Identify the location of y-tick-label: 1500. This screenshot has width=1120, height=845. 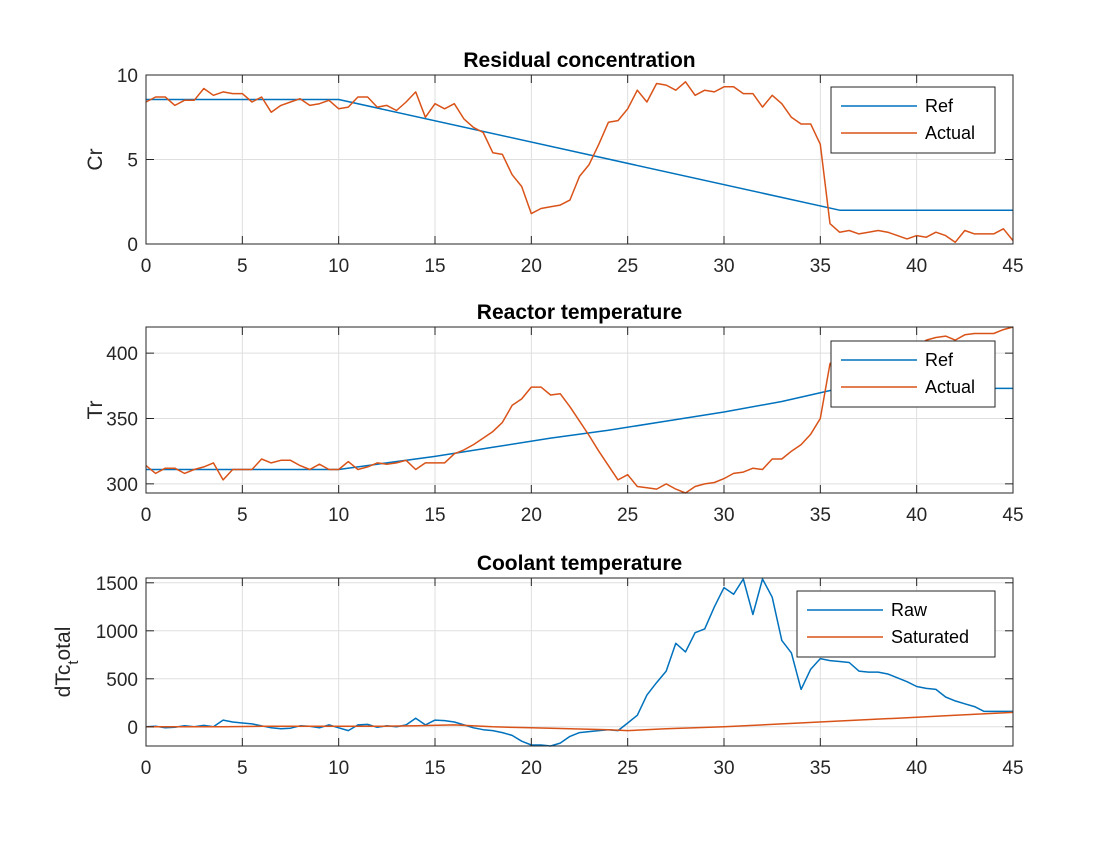
(117, 584).